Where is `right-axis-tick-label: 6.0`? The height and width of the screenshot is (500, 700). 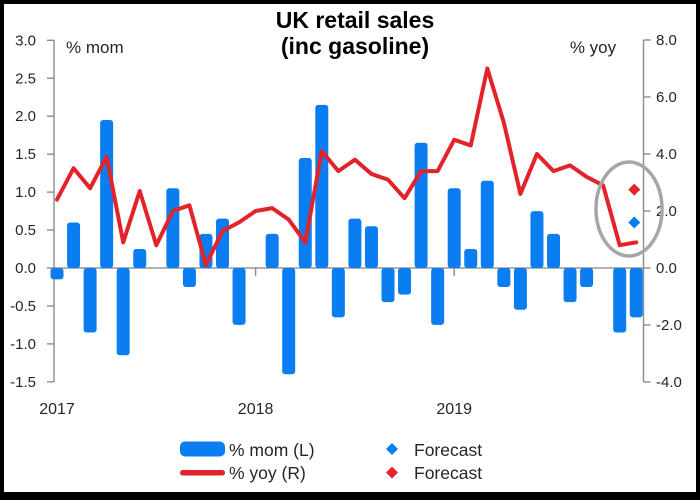
right-axis-tick-label: 6.0 is located at coordinates (666, 97).